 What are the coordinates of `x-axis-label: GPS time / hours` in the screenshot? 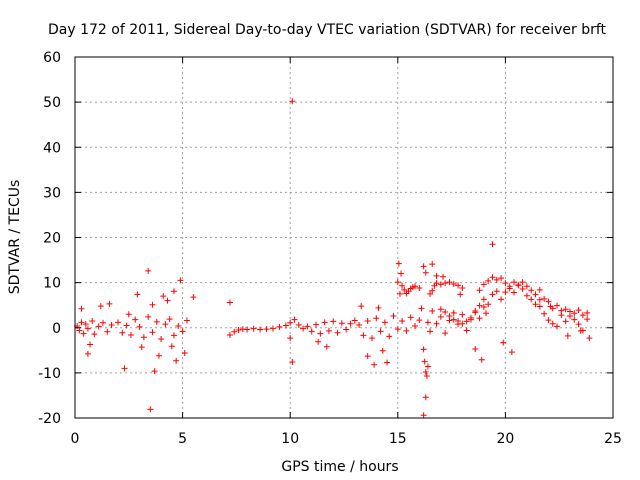 It's located at (339, 467).